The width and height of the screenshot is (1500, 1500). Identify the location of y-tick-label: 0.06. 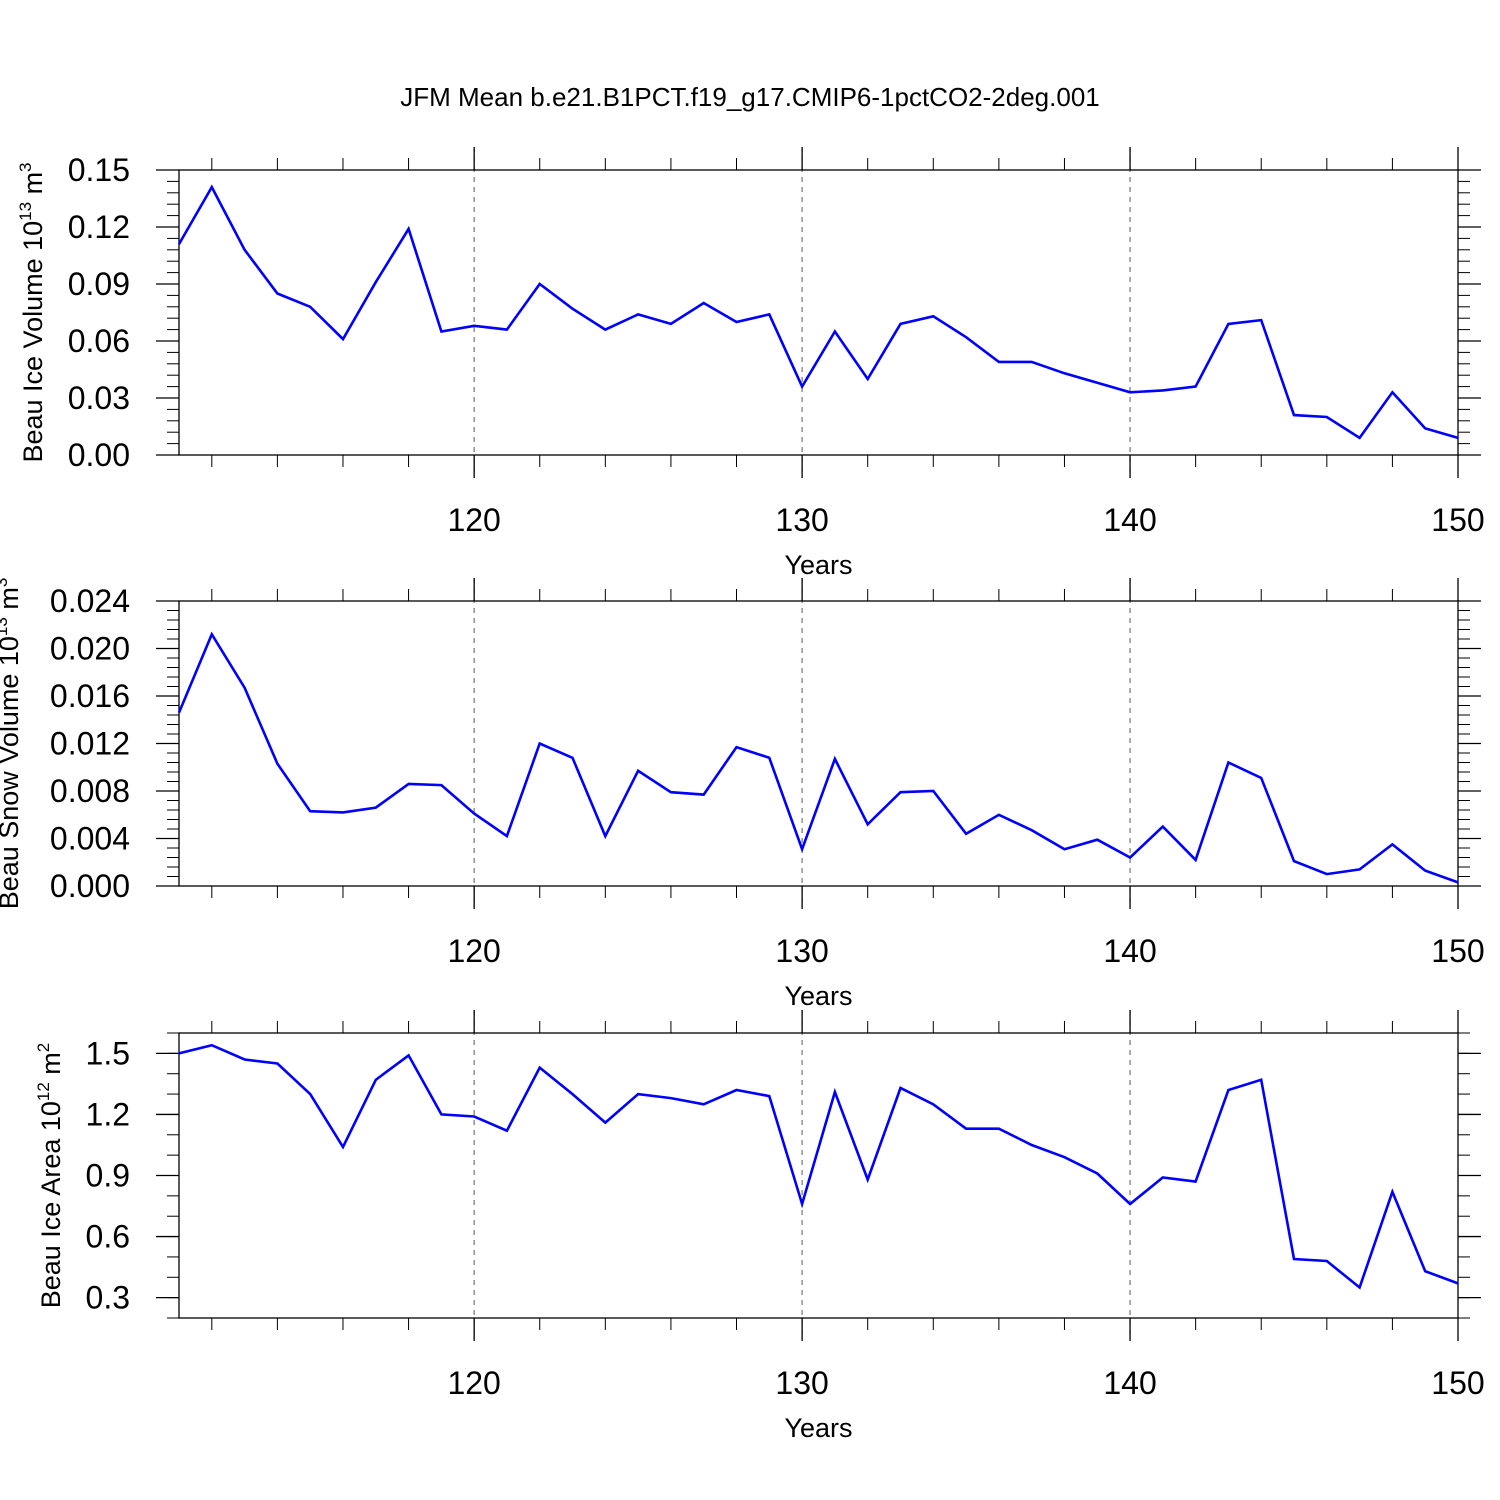
(99, 341).